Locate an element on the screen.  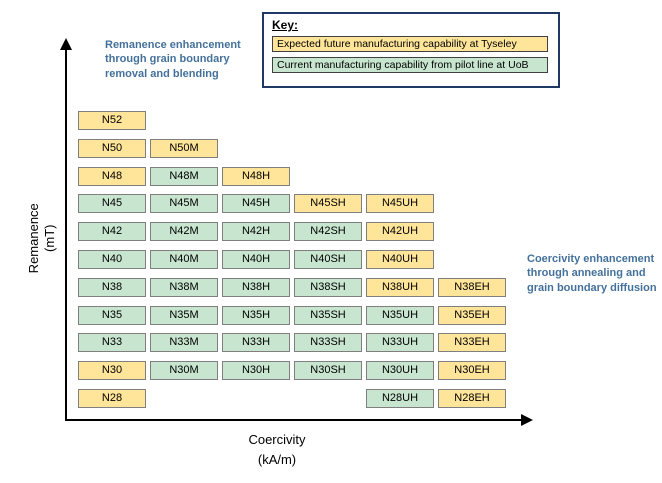
grade-cell-N45: N45 is located at coordinates (112, 203).